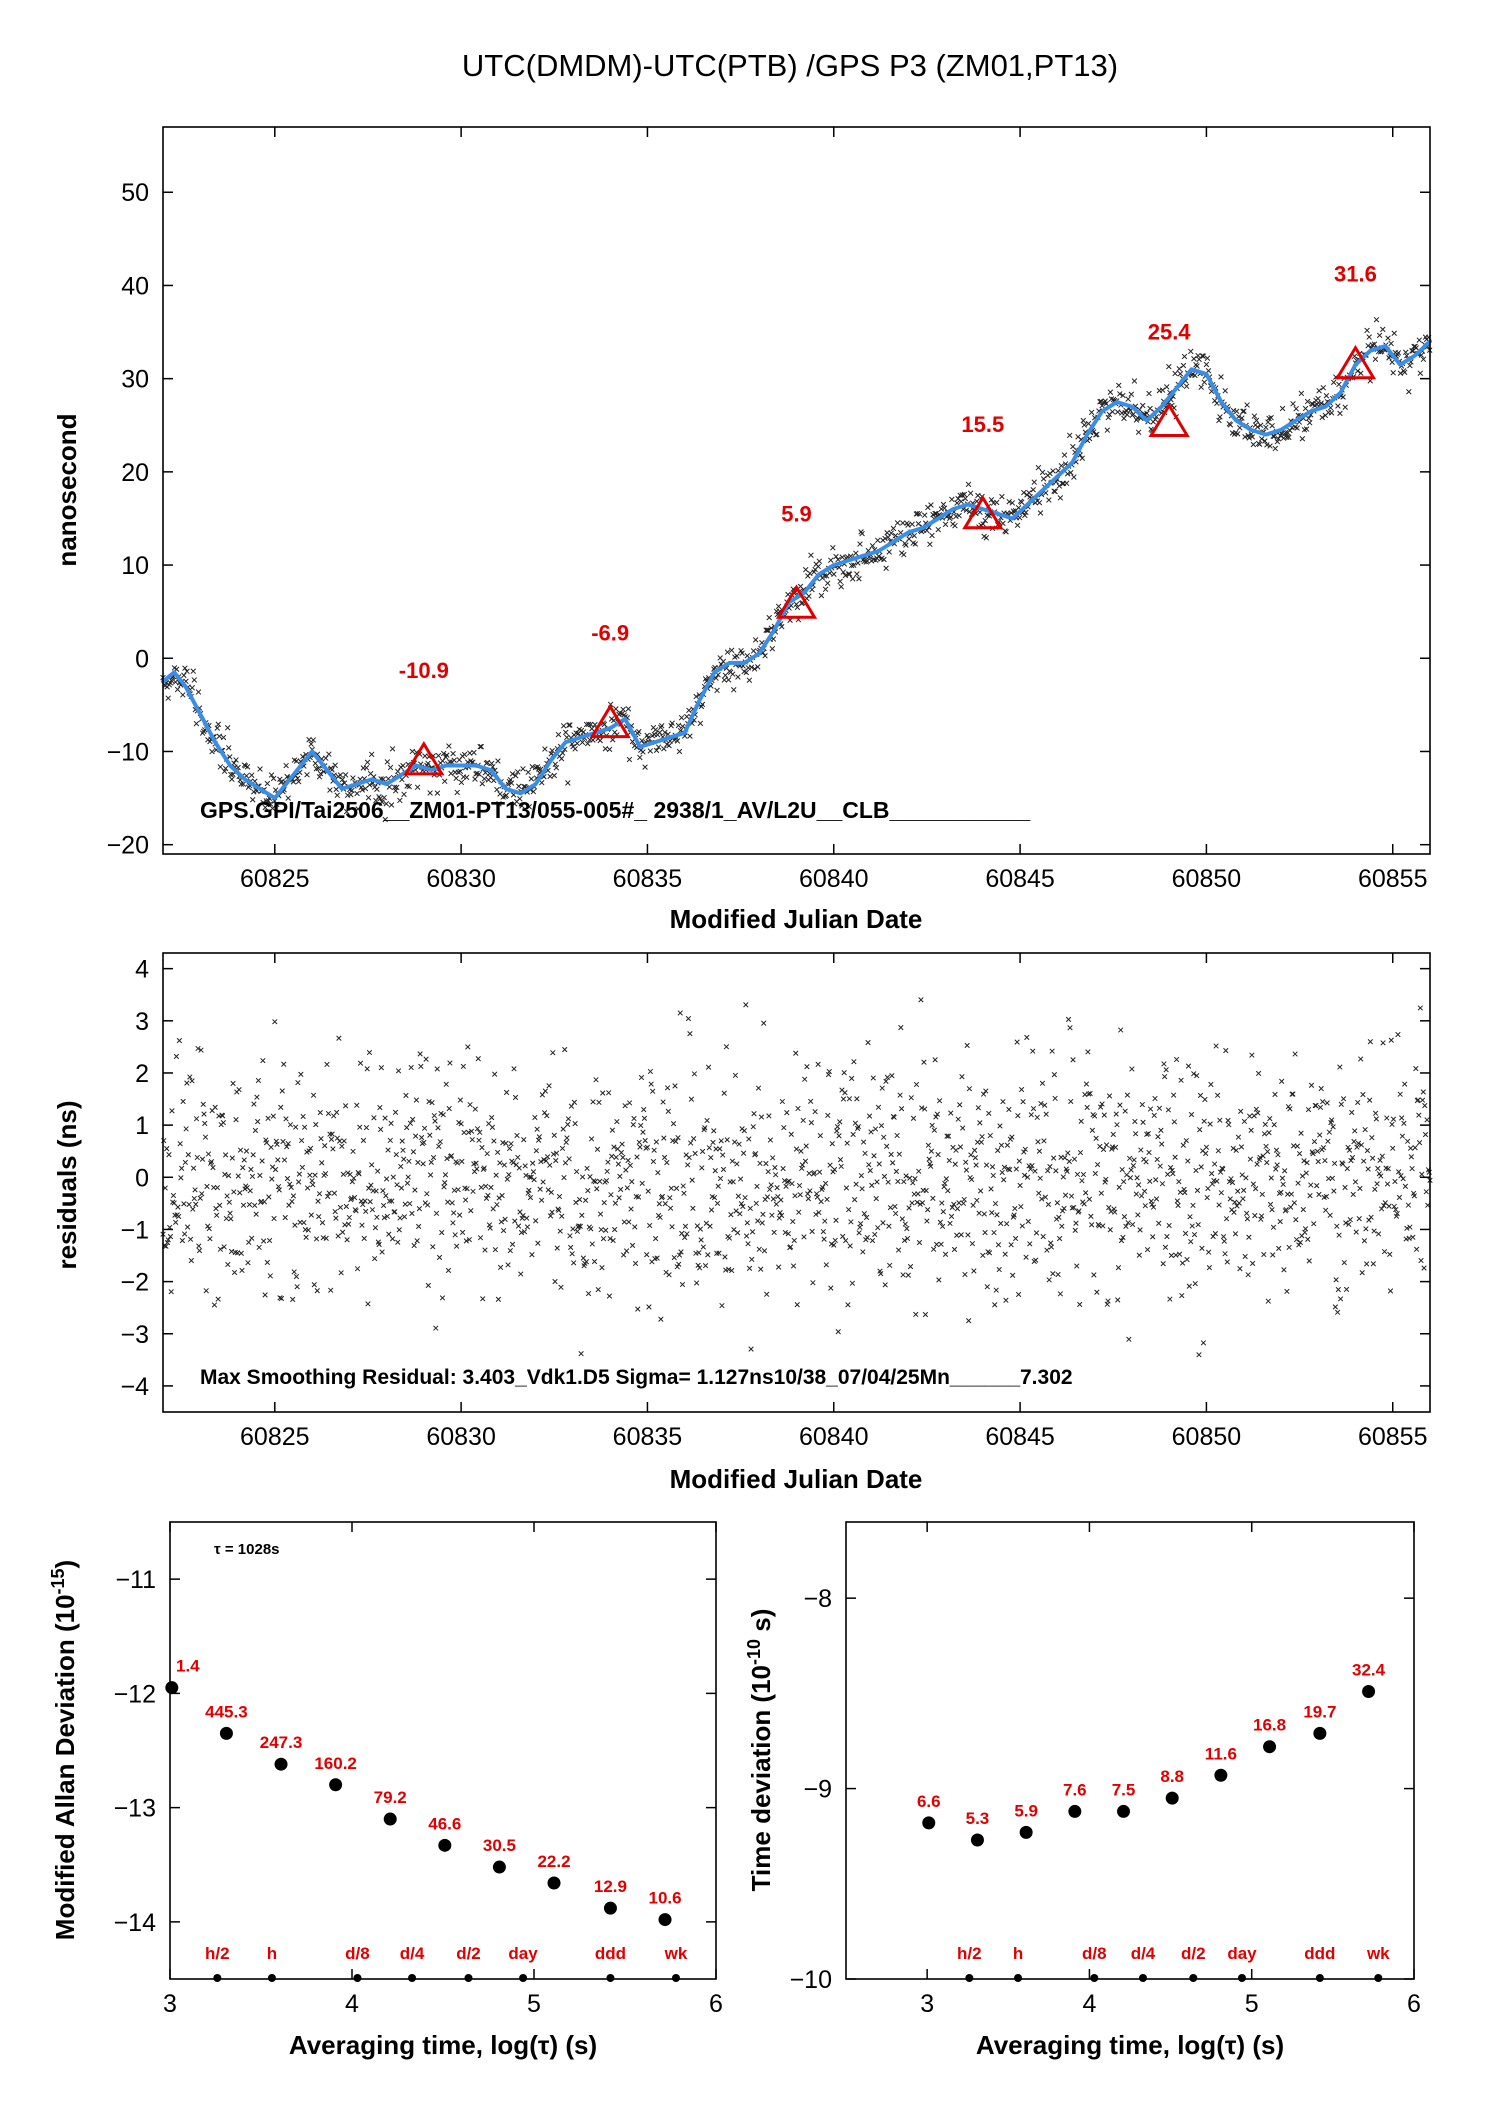 This screenshot has width=1488, height=2105. What do you see at coordinates (58, 1581) in the screenshot?
I see `mdev-y-label-exp: -15` at bounding box center [58, 1581].